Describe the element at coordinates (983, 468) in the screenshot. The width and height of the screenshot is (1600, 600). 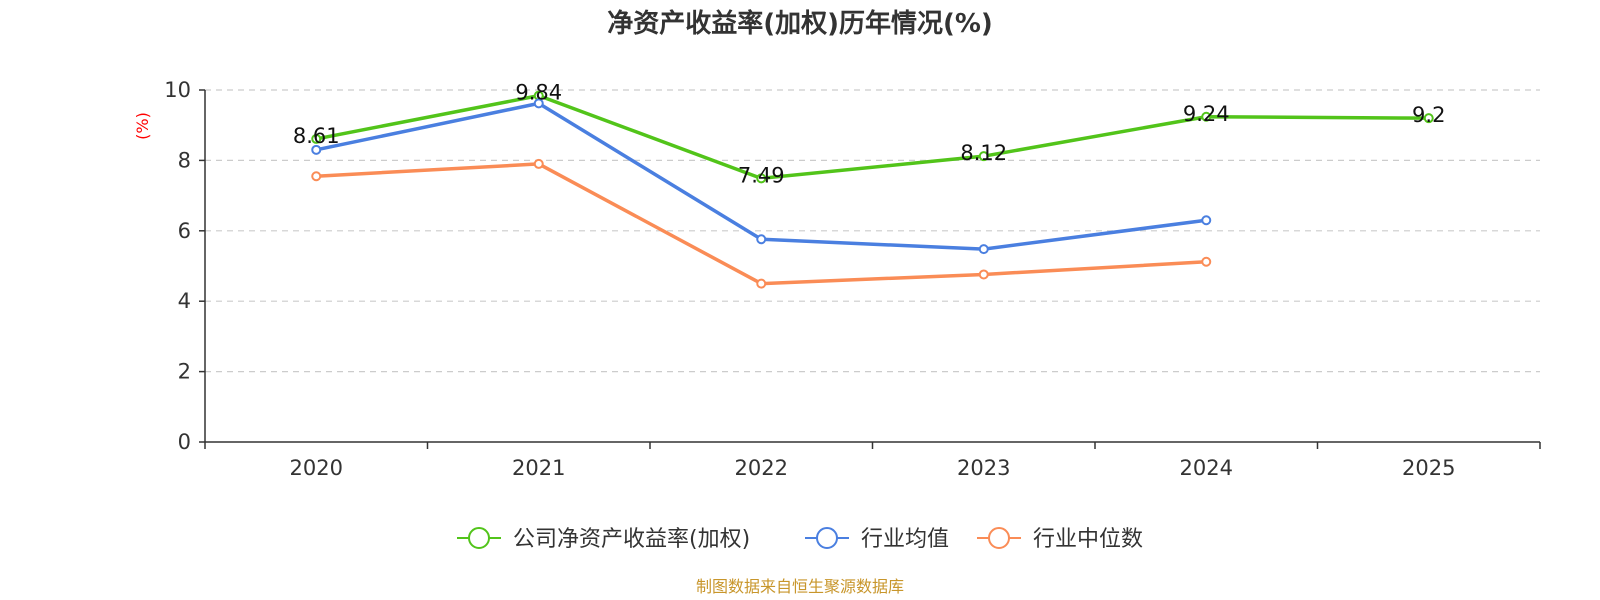
I see `x-tick-label: 2023` at that location.